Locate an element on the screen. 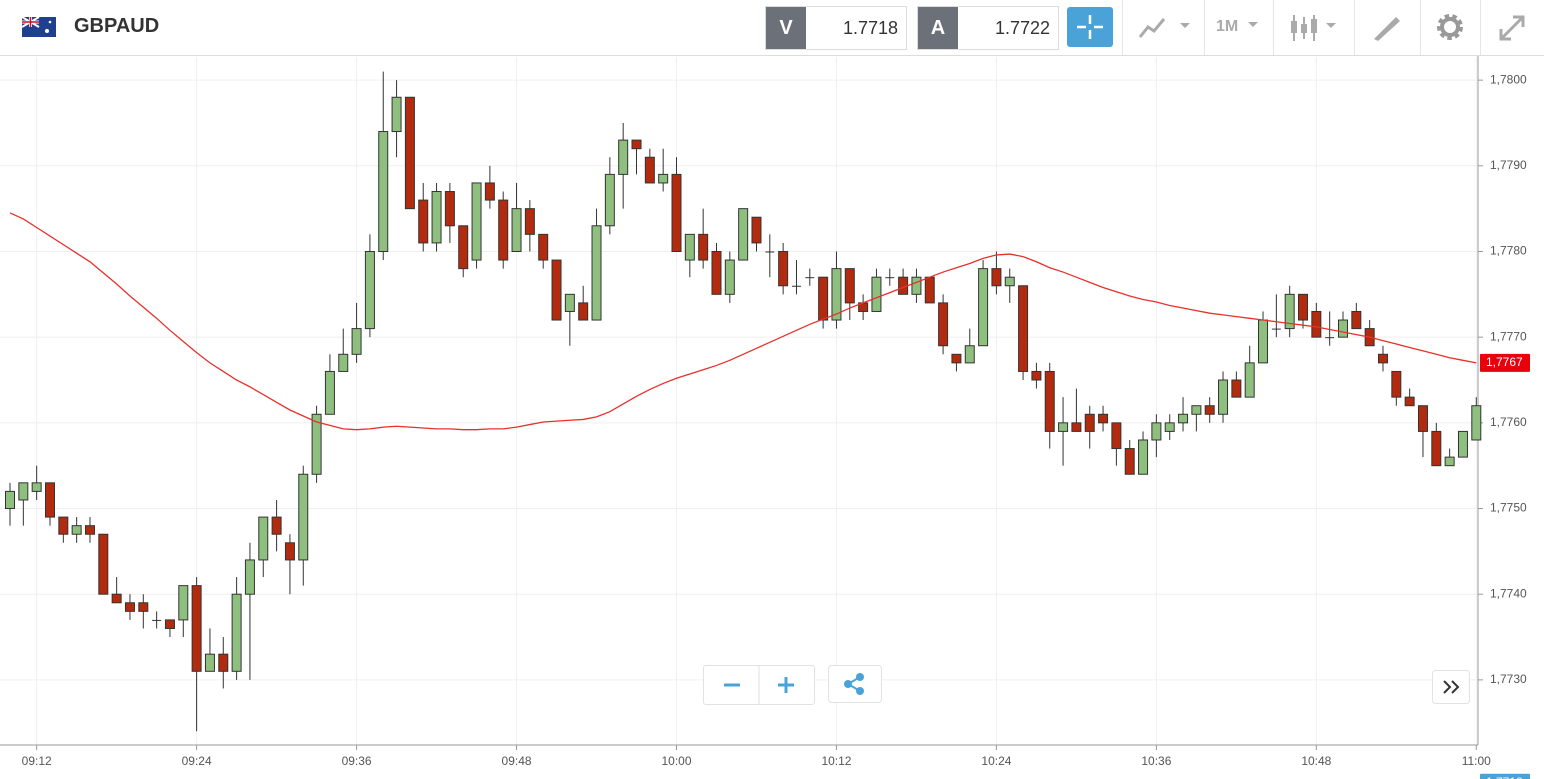 This screenshot has height=779, width=1544. price-badge is located at coordinates (1505, 362).